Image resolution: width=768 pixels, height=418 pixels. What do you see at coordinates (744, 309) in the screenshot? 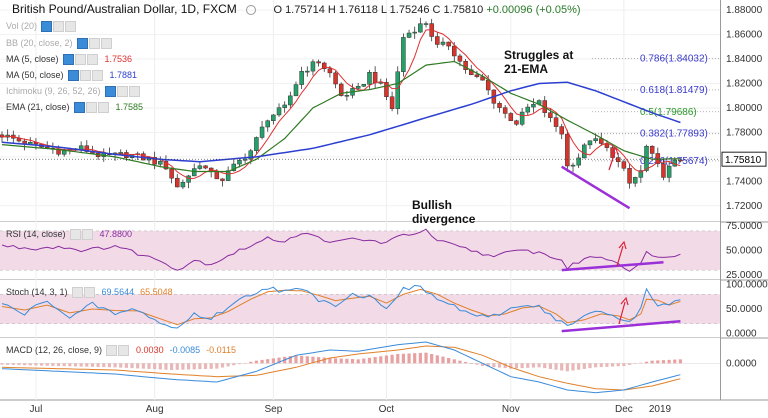
I see `stoch-tick-label: 50.0000` at bounding box center [744, 309].